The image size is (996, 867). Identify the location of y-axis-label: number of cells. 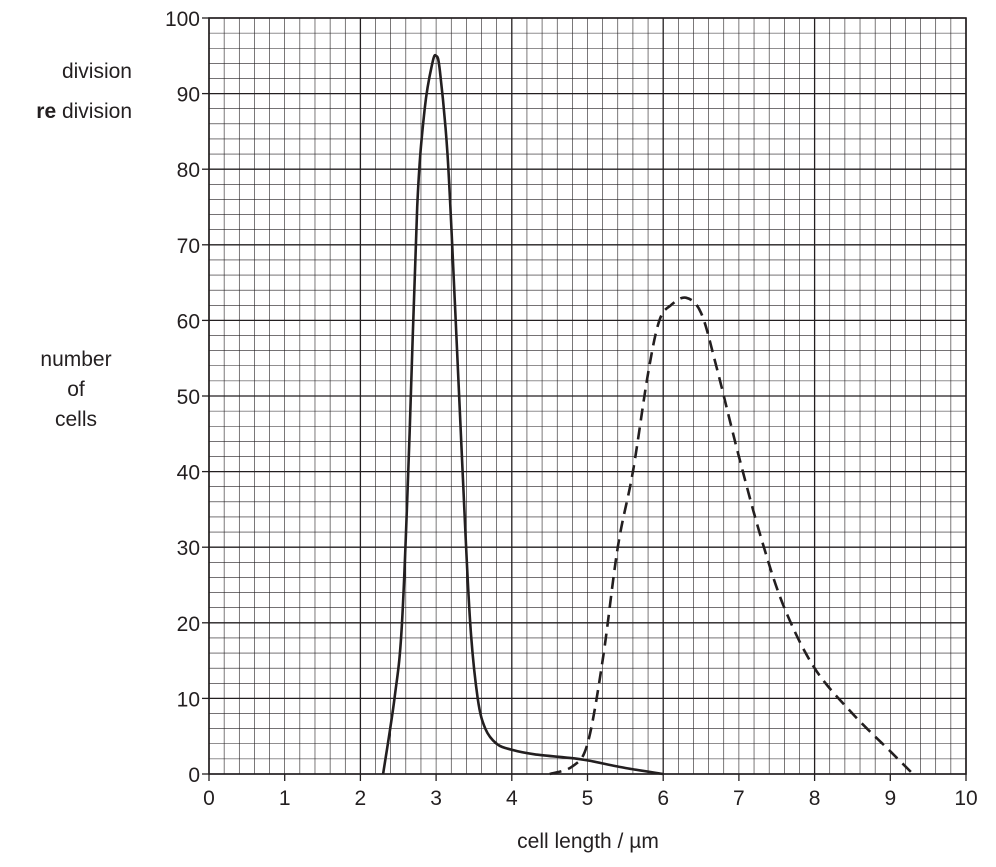
(76, 390).